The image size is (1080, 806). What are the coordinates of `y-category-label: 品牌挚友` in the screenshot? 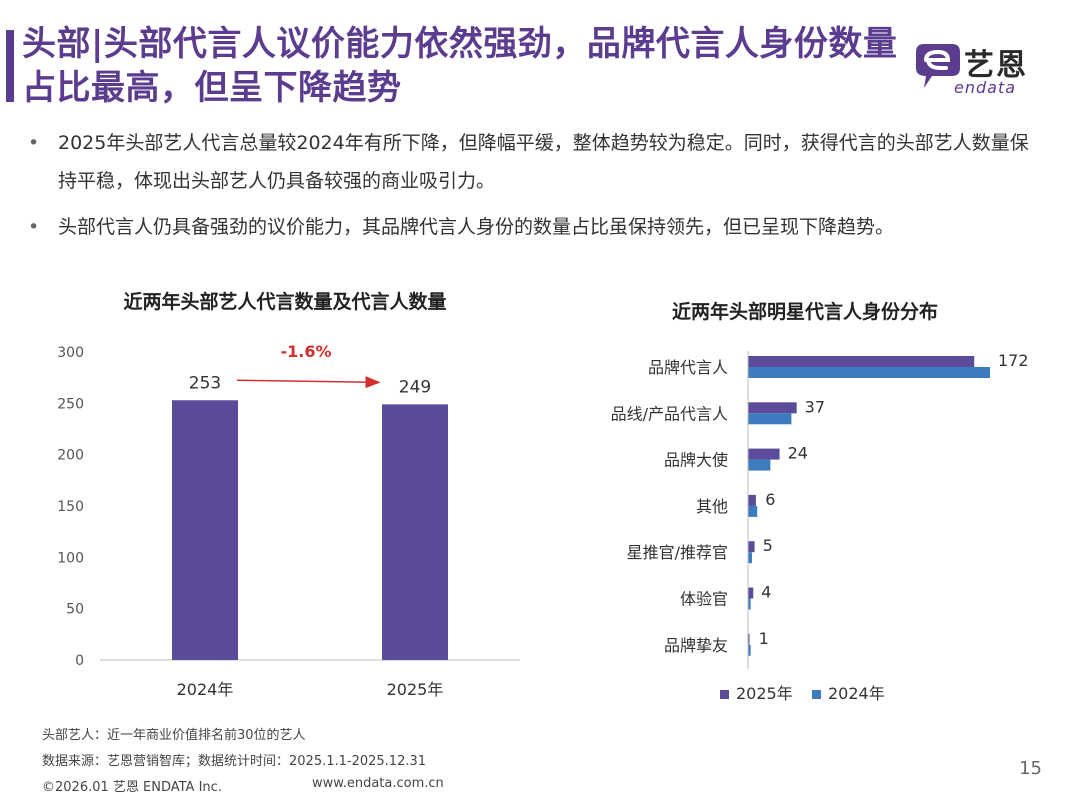 It's located at (696, 645).